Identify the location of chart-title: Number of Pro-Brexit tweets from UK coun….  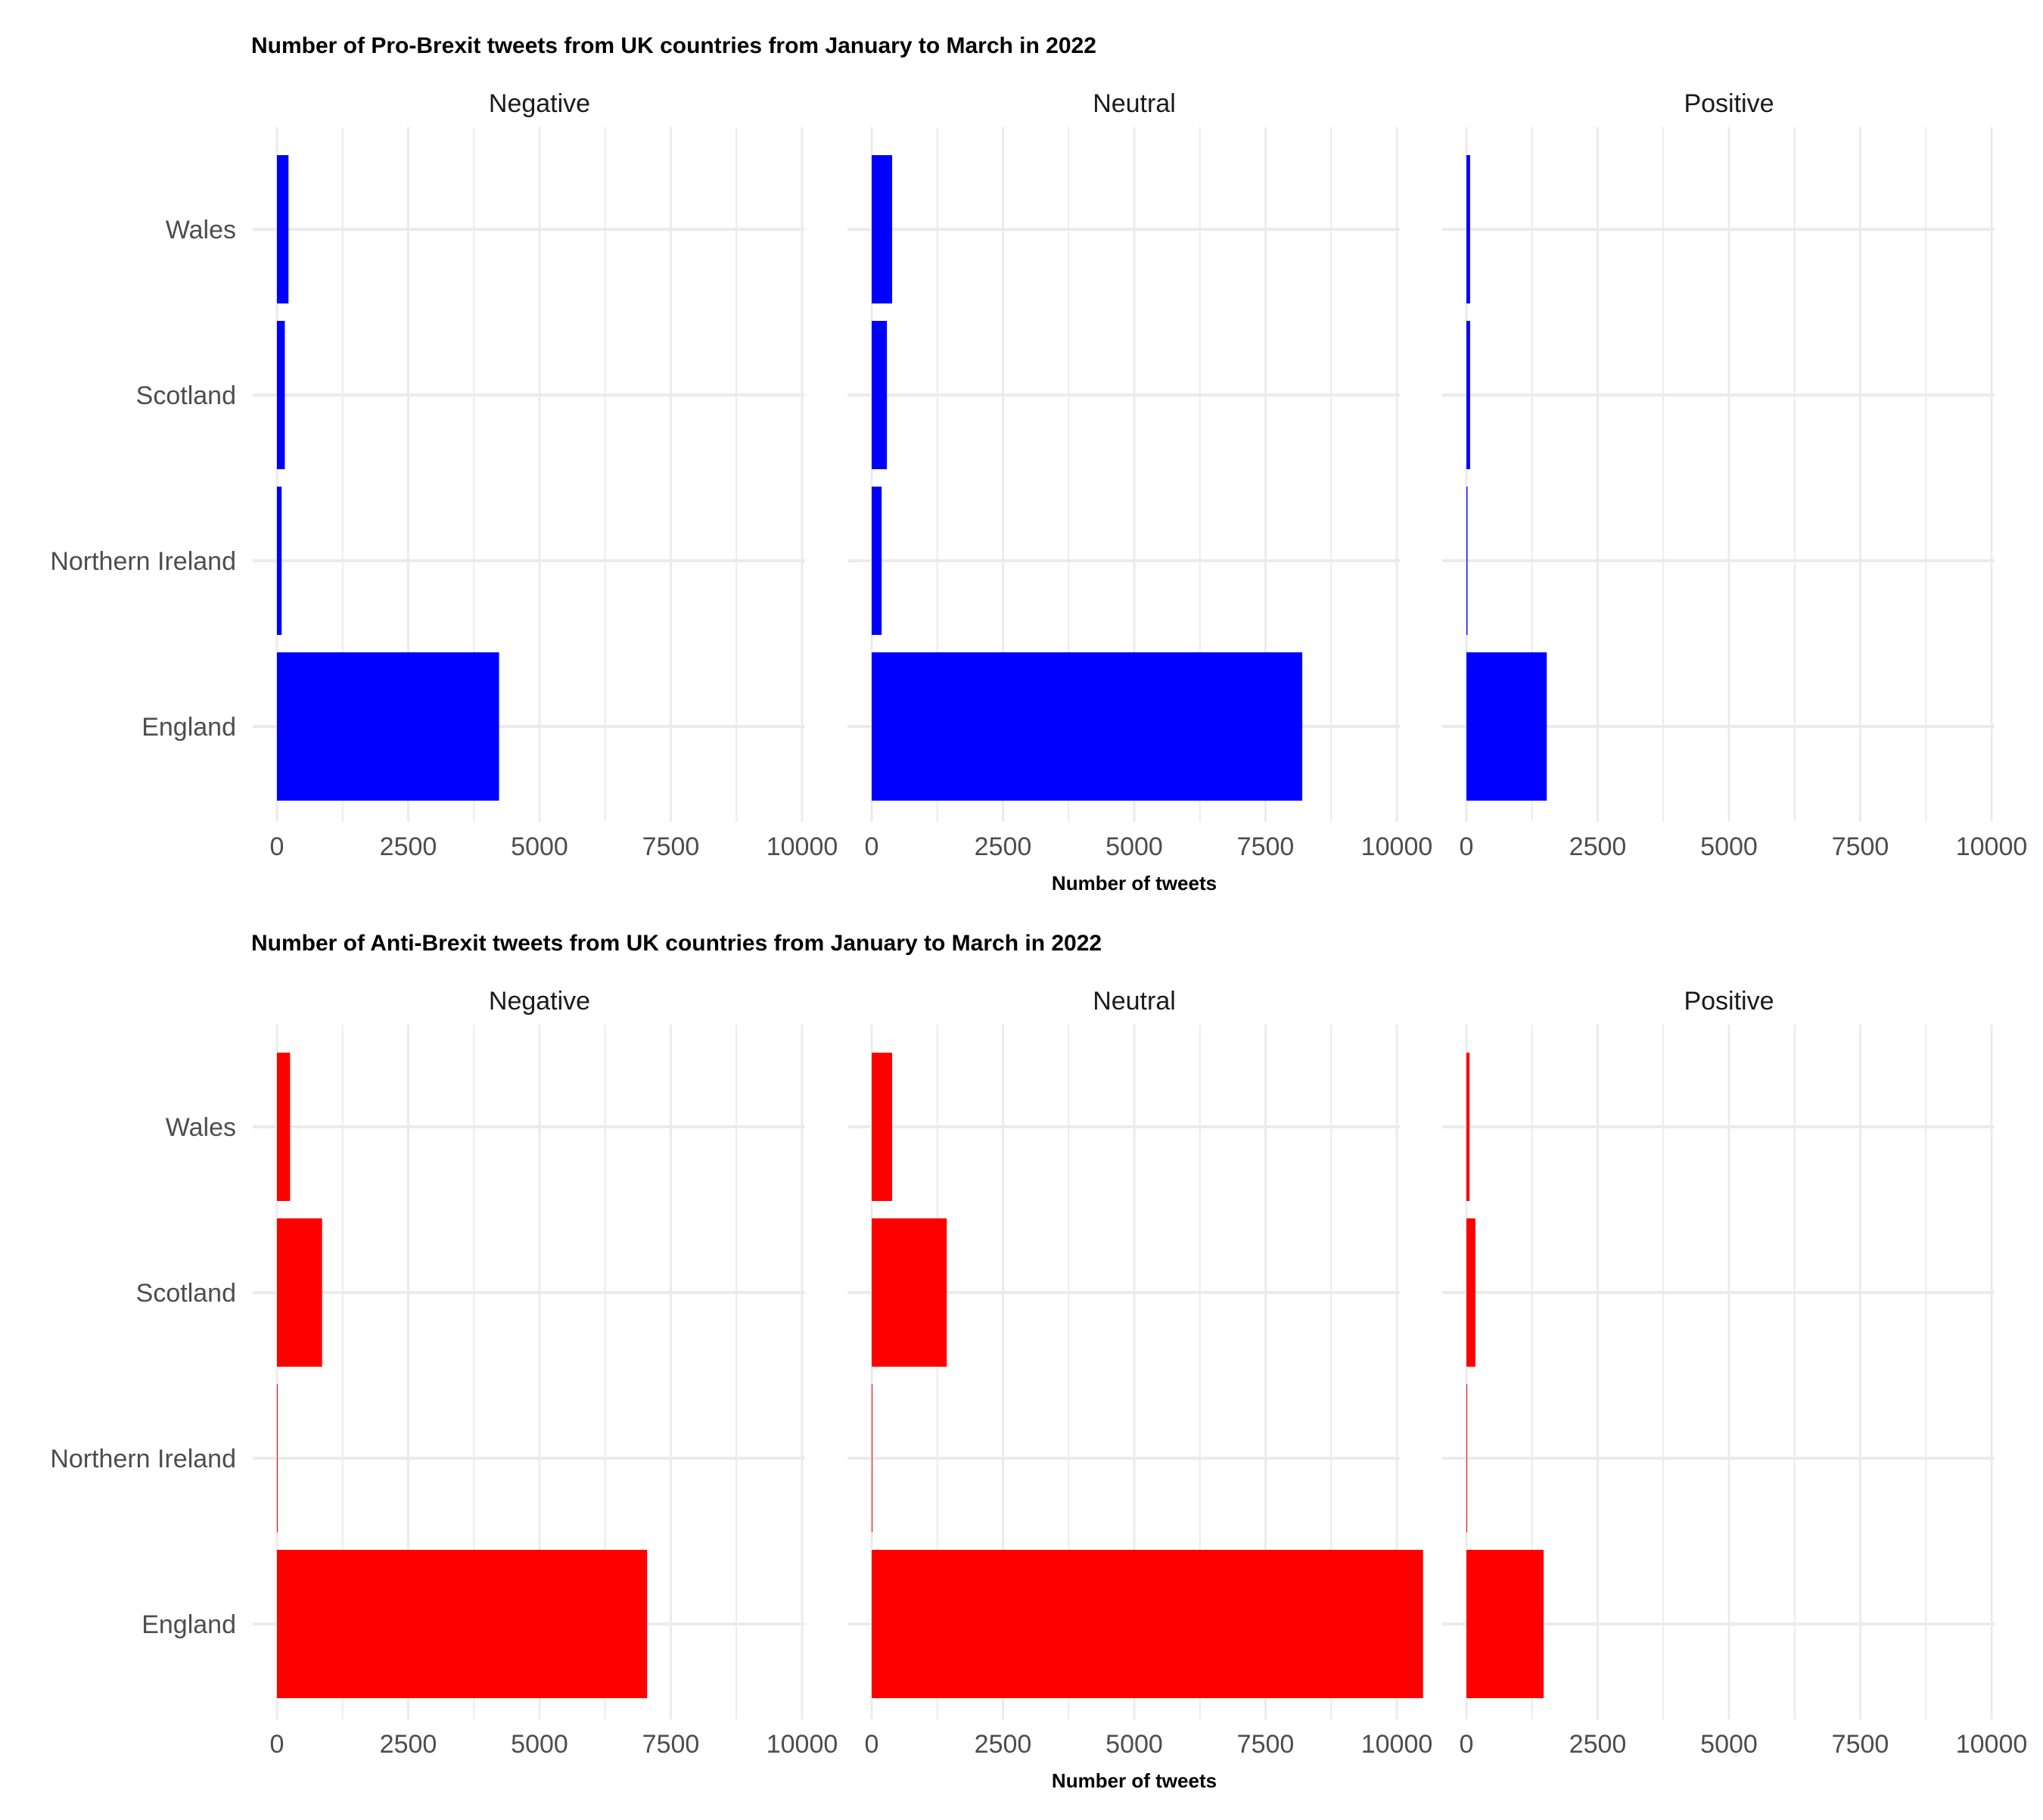
(674, 45).